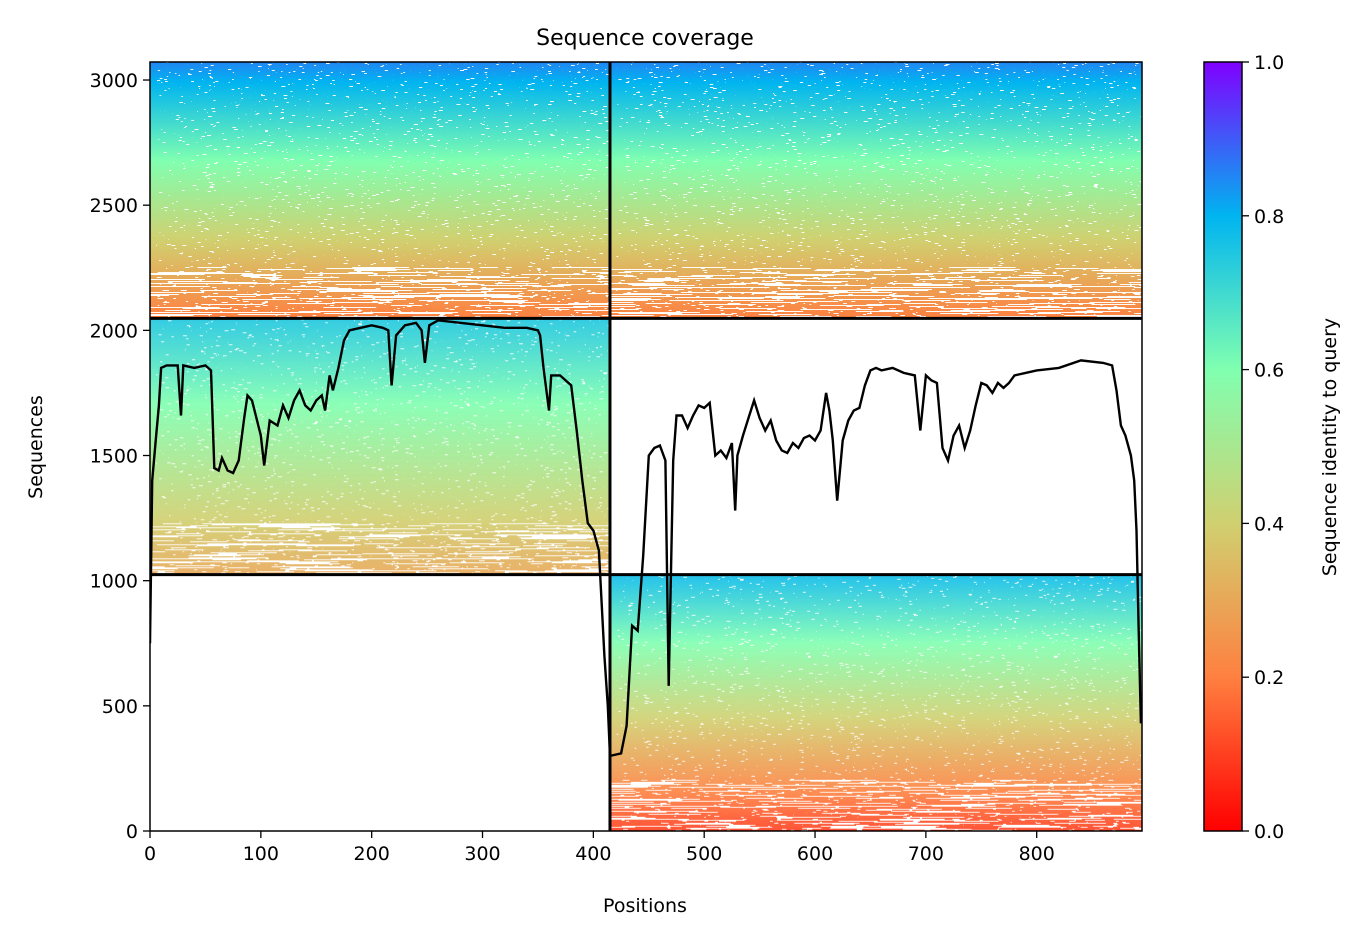 The image size is (1364, 939). I want to click on colorbar-tick-label: 0.0, so click(1269, 832).